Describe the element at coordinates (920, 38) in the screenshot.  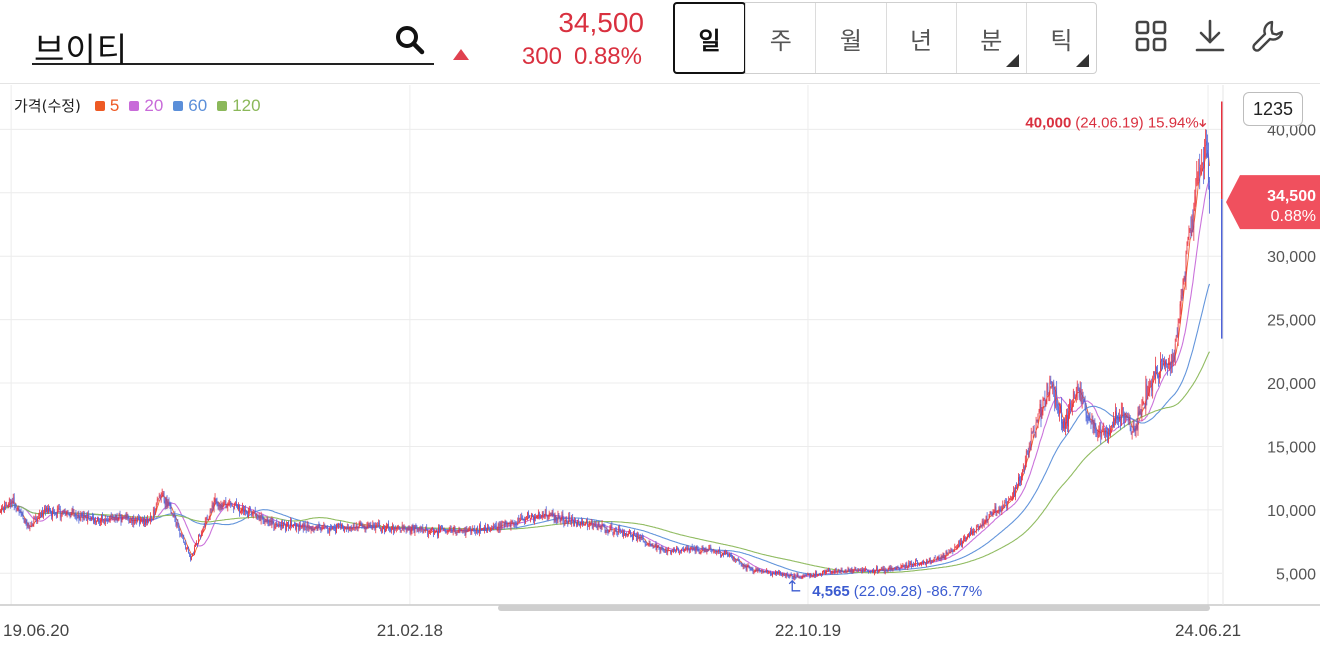
I see `period-tab-3: 년` at that location.